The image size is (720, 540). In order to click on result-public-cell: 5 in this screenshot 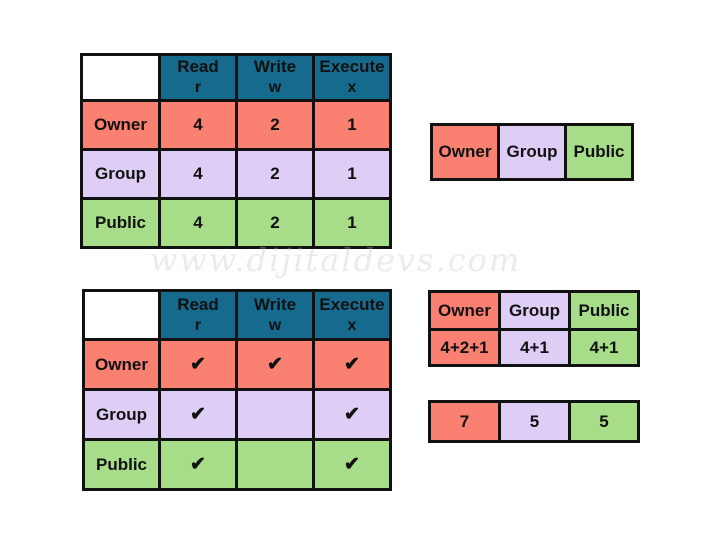, I will do `click(604, 421)`.